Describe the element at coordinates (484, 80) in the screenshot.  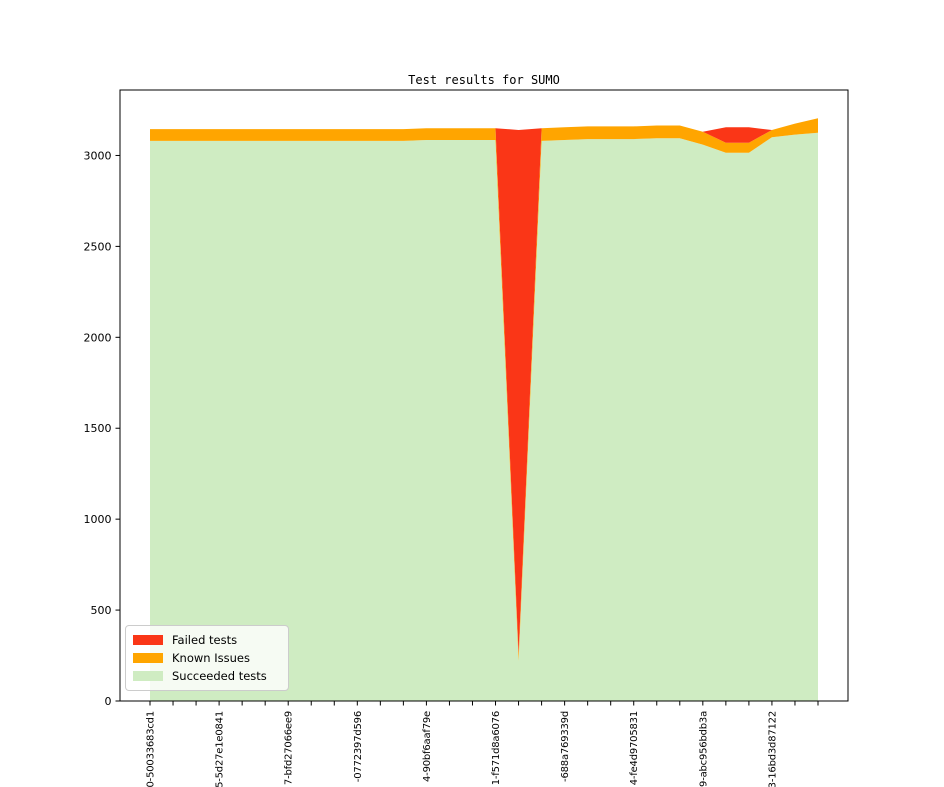
I see `chart-title: Test results for SUMO` at that location.